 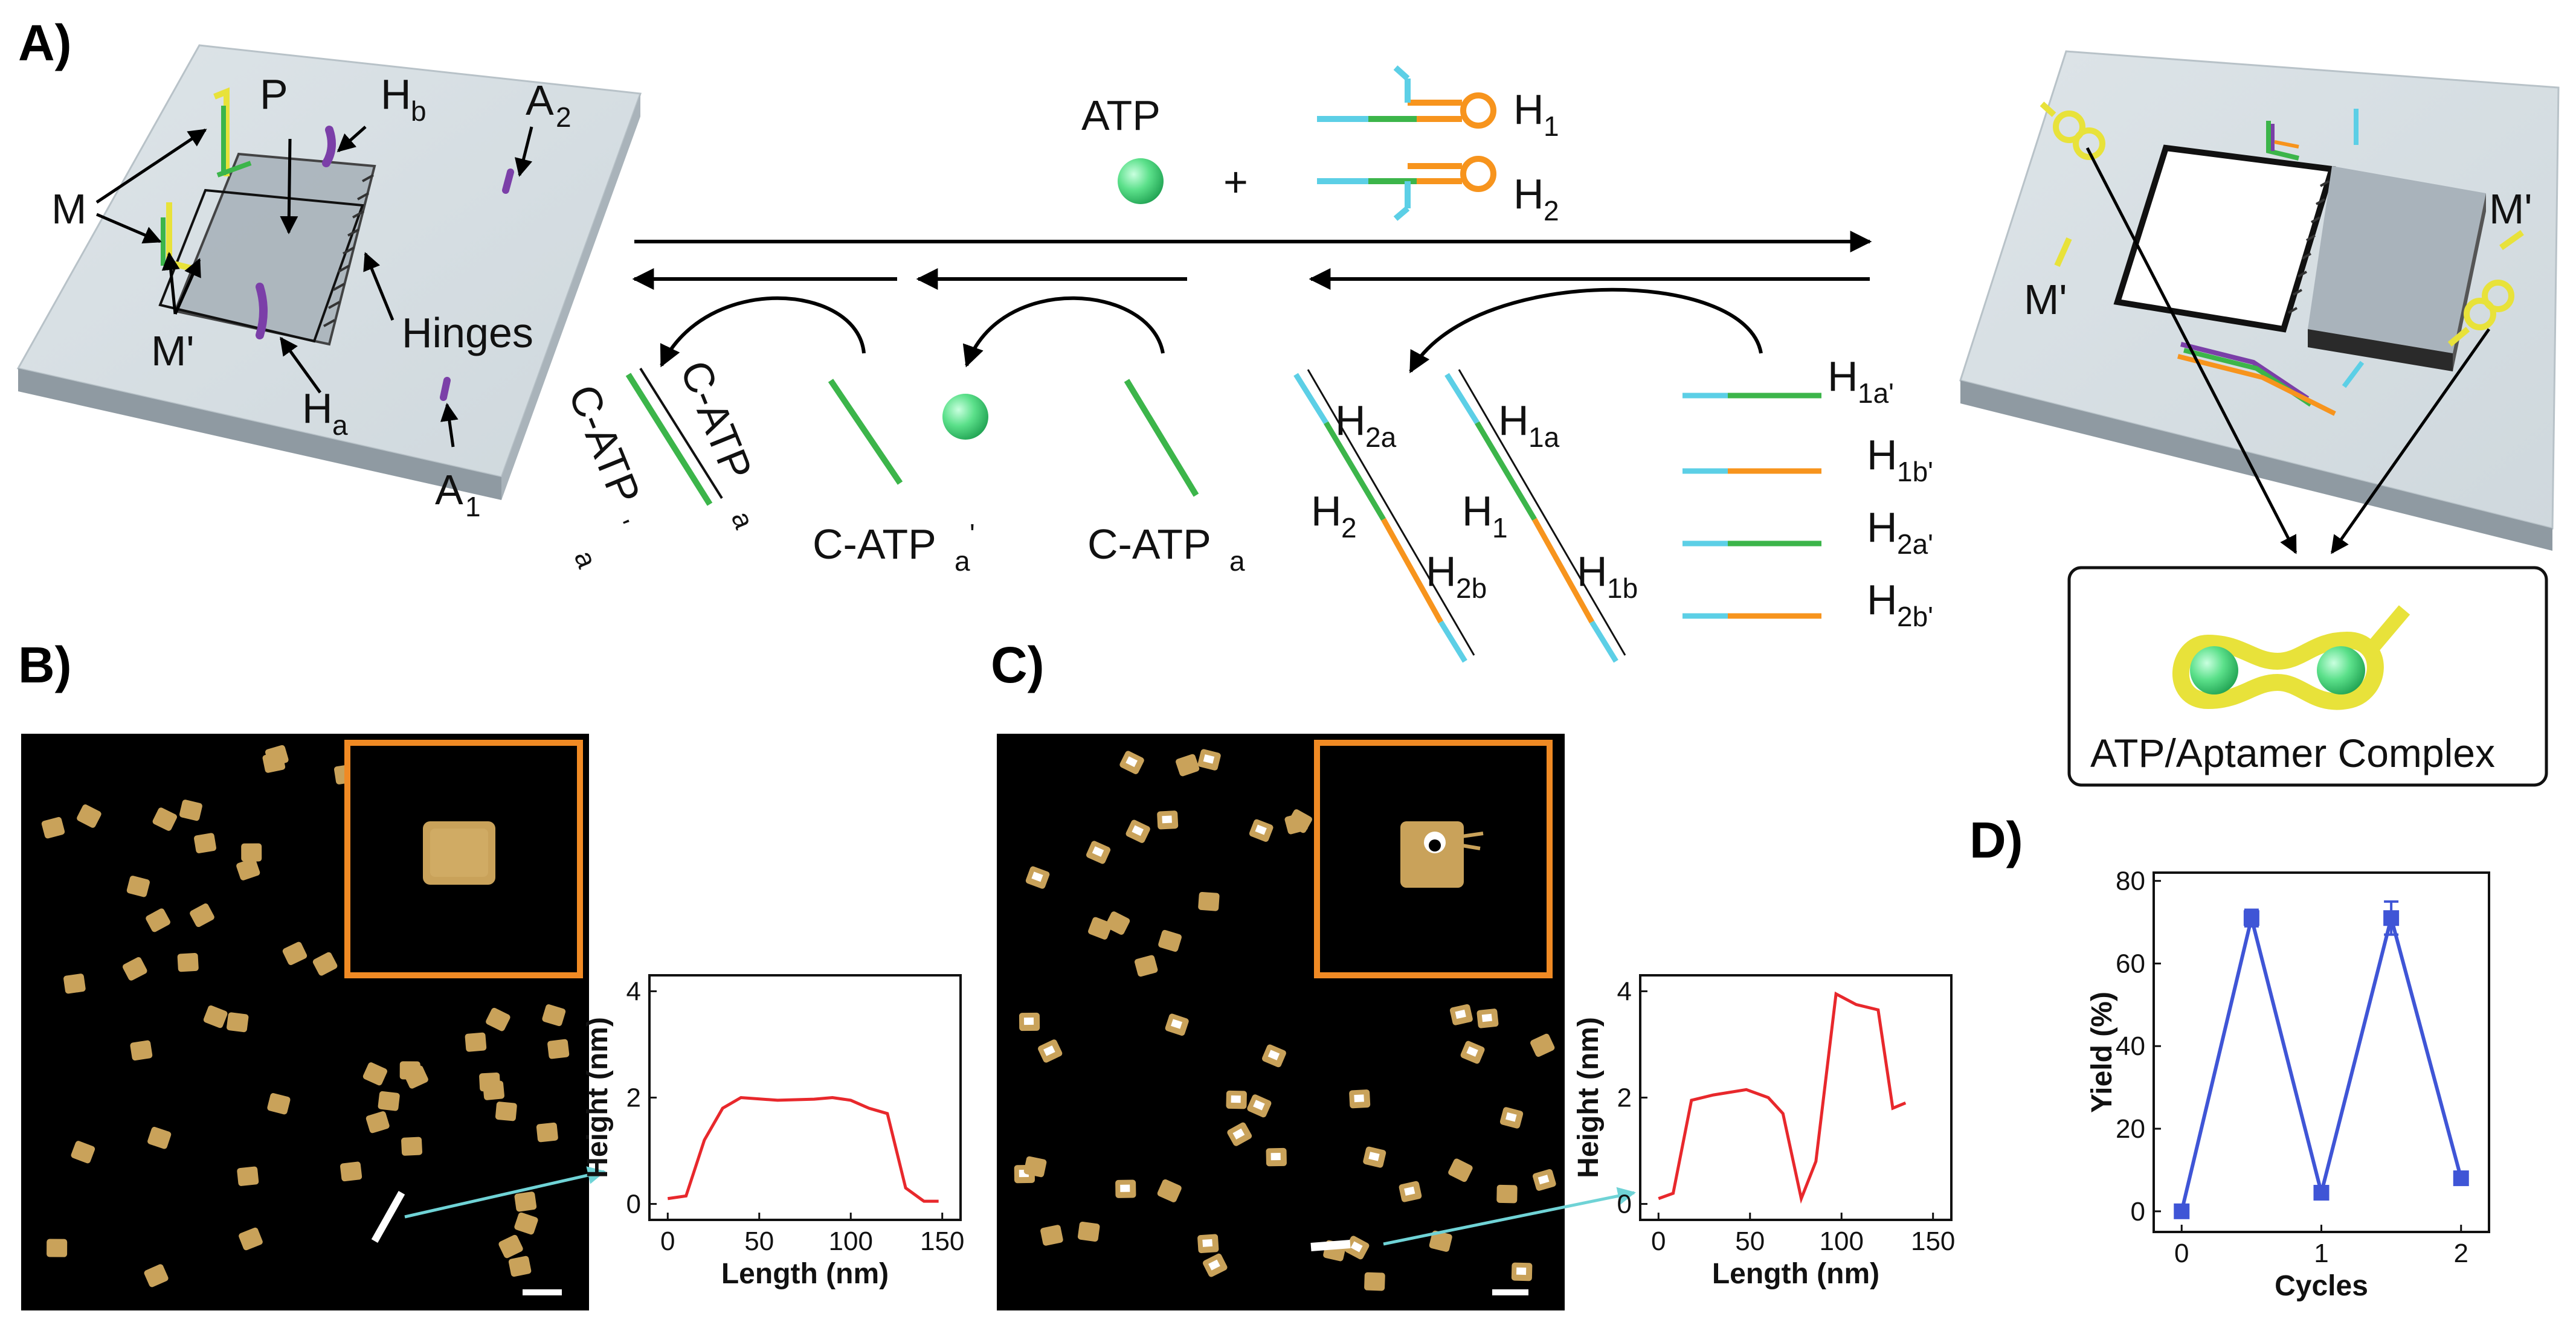 What do you see at coordinates (1623, 588) in the screenshot?
I see `label-H1b-sub: 1b` at bounding box center [1623, 588].